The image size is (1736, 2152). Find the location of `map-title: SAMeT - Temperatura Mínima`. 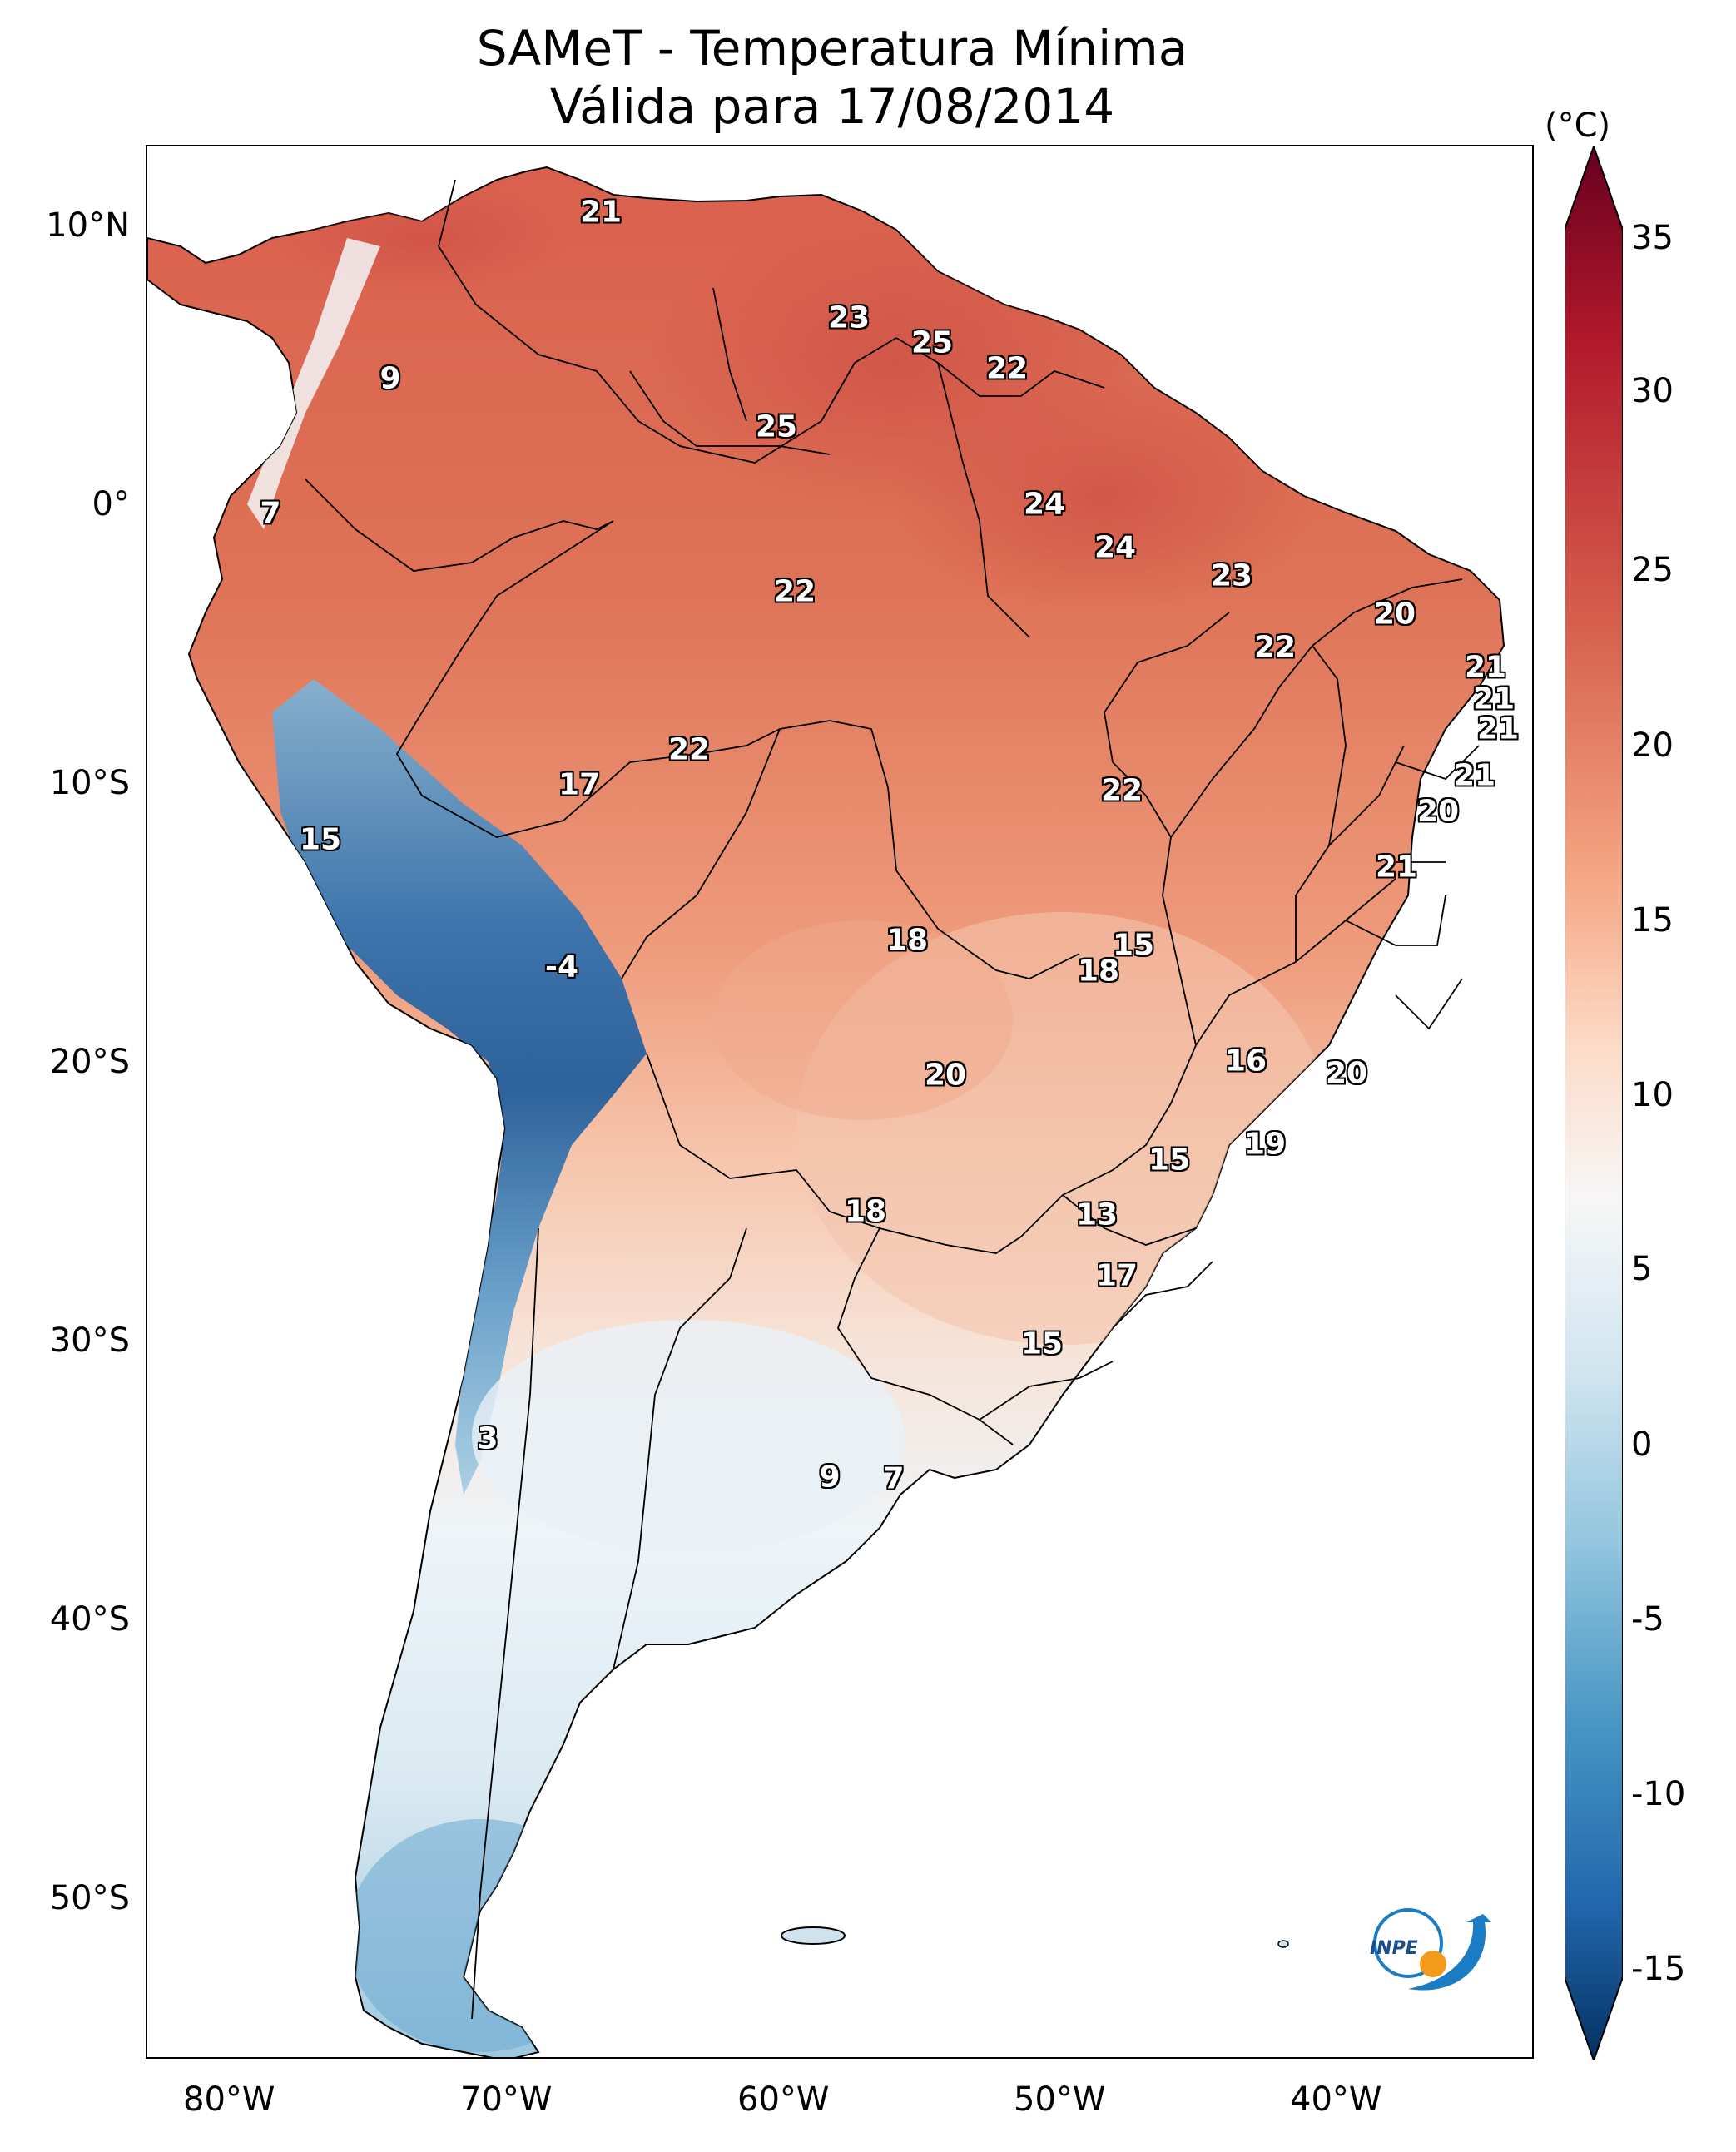

map-title: SAMeT - Temperatura Mínima is located at coordinates (832, 48).